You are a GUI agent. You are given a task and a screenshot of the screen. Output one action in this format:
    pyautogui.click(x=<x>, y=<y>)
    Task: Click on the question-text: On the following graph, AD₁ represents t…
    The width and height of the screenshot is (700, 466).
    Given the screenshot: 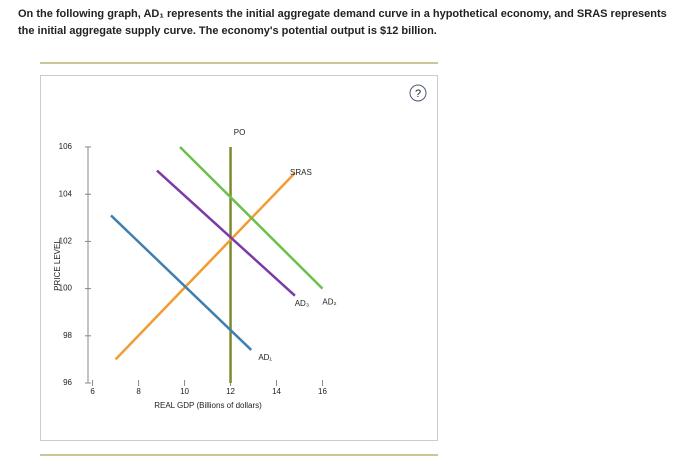 What is the action you would take?
    pyautogui.click(x=342, y=22)
    